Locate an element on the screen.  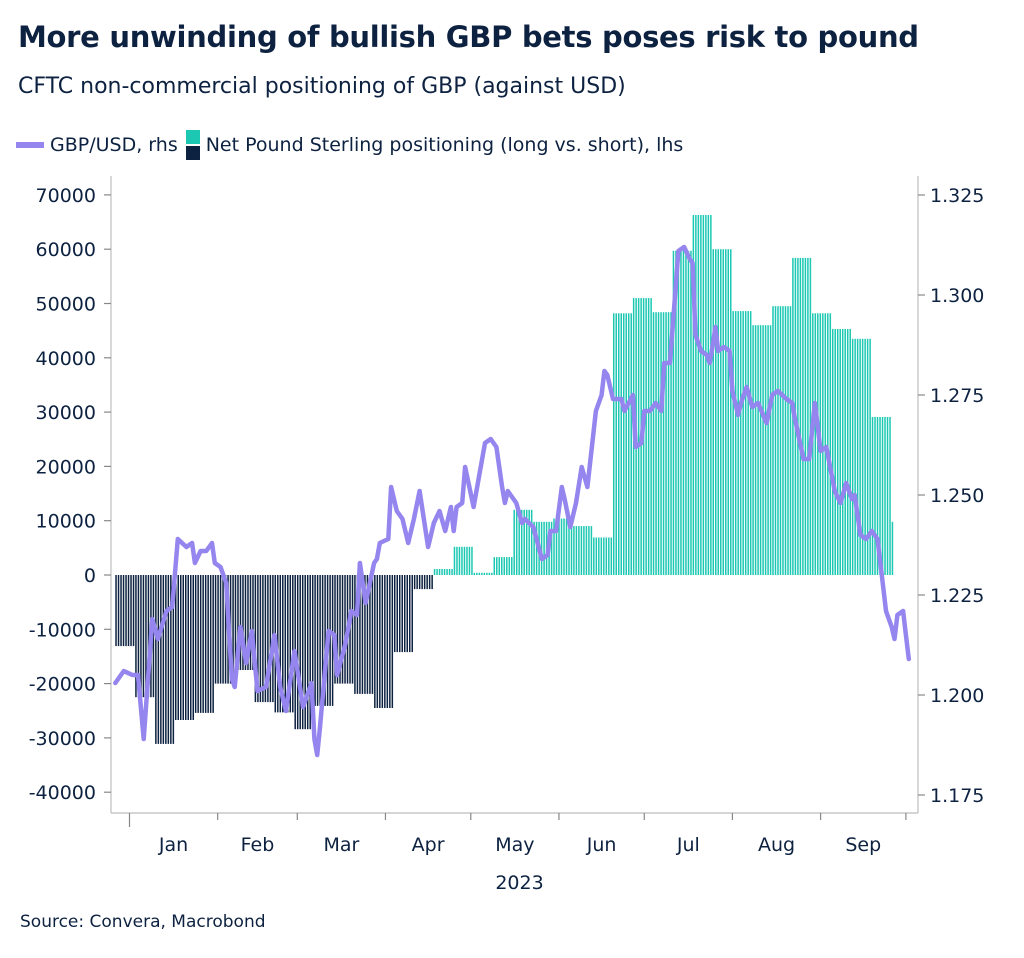
source-note: Source: Convera, Macrobond is located at coordinates (143, 922).